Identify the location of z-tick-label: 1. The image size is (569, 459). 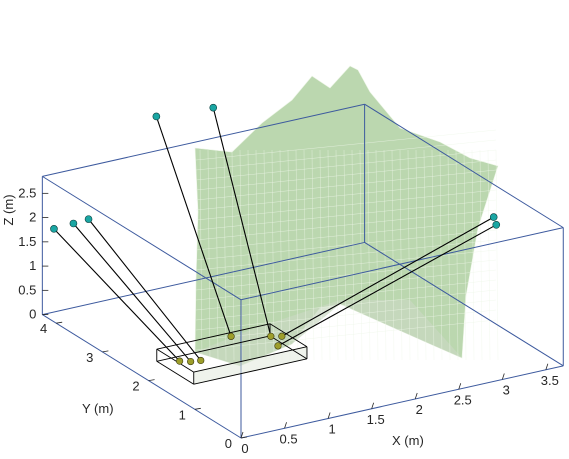
(32, 265).